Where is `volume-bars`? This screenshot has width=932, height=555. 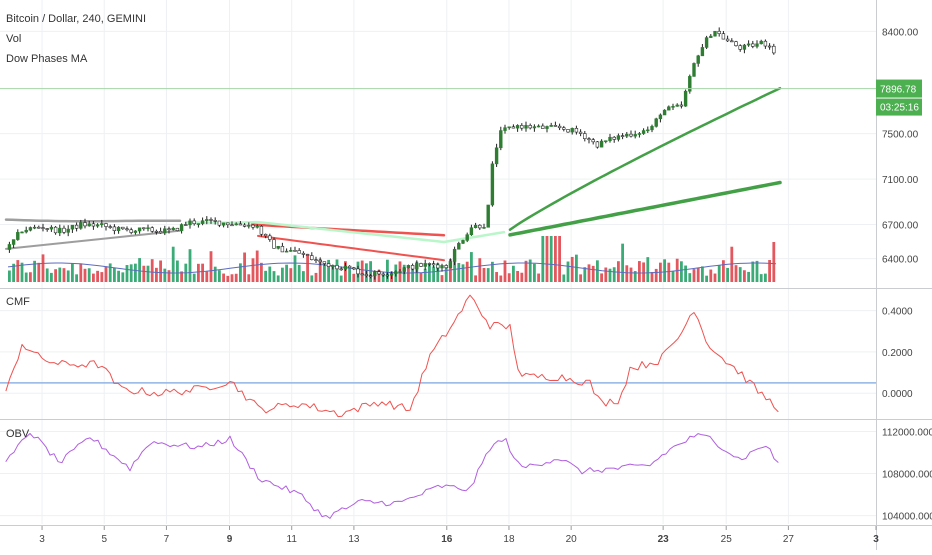
volume-bars is located at coordinates (392, 259).